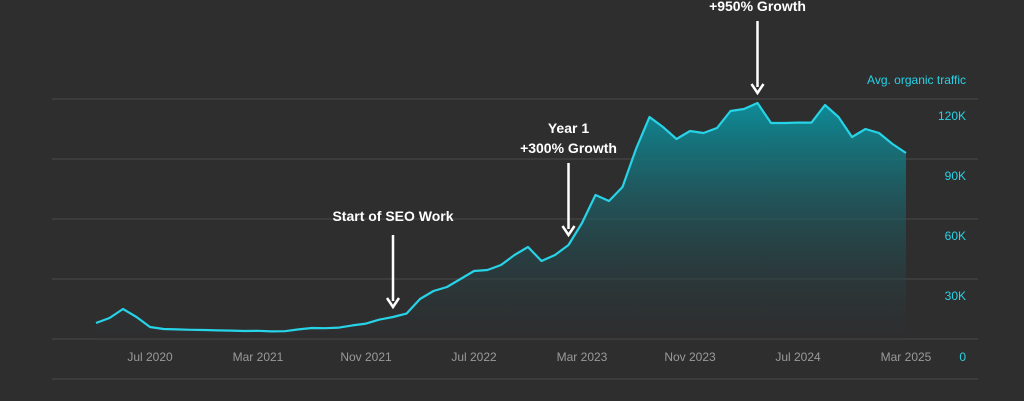 The width and height of the screenshot is (1024, 401). What do you see at coordinates (952, 116) in the screenshot?
I see `y-tick-label: 120K` at bounding box center [952, 116].